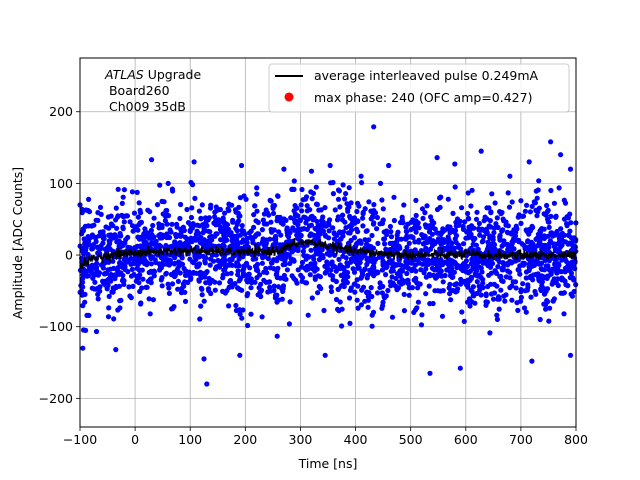  What do you see at coordinates (361, 176) in the screenshot?
I see `scatter-outlier-point` at bounding box center [361, 176].